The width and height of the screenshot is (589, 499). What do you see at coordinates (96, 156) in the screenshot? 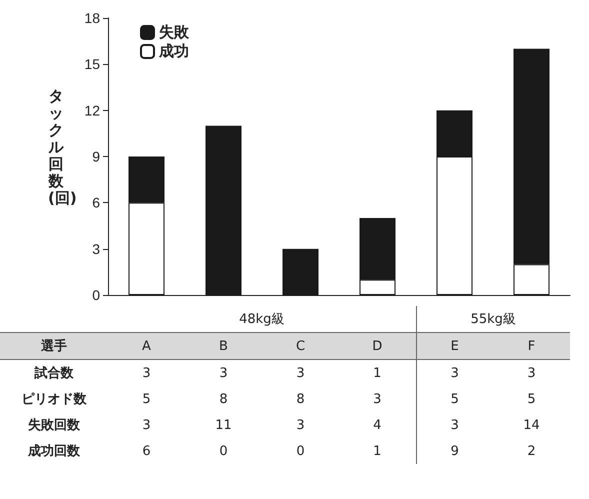
I see `y-tick-label: 9` at bounding box center [96, 156].